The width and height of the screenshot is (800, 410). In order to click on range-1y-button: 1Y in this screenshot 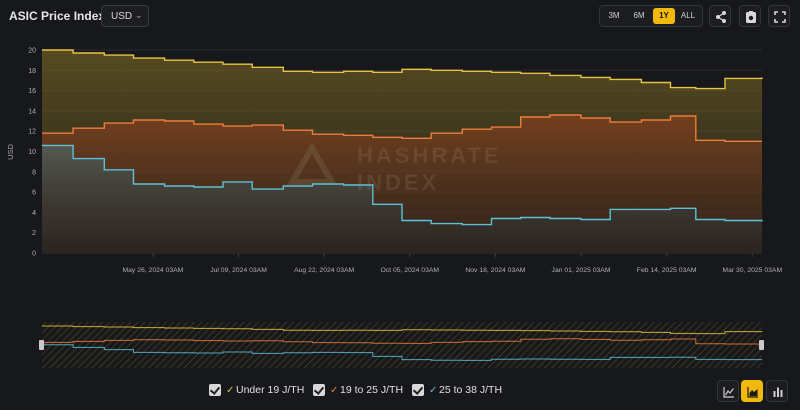, I will do `click(664, 16)`.